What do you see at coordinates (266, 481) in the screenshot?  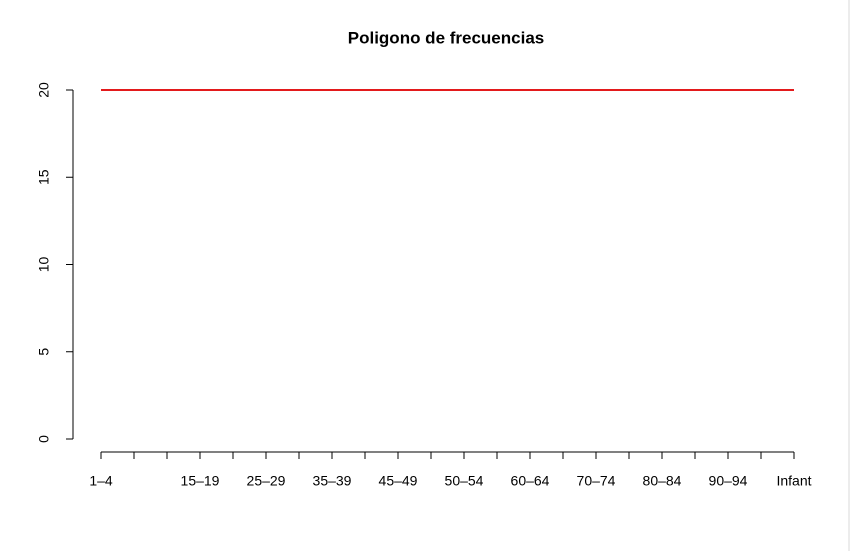 I see `x-tick-label: 25–29` at bounding box center [266, 481].